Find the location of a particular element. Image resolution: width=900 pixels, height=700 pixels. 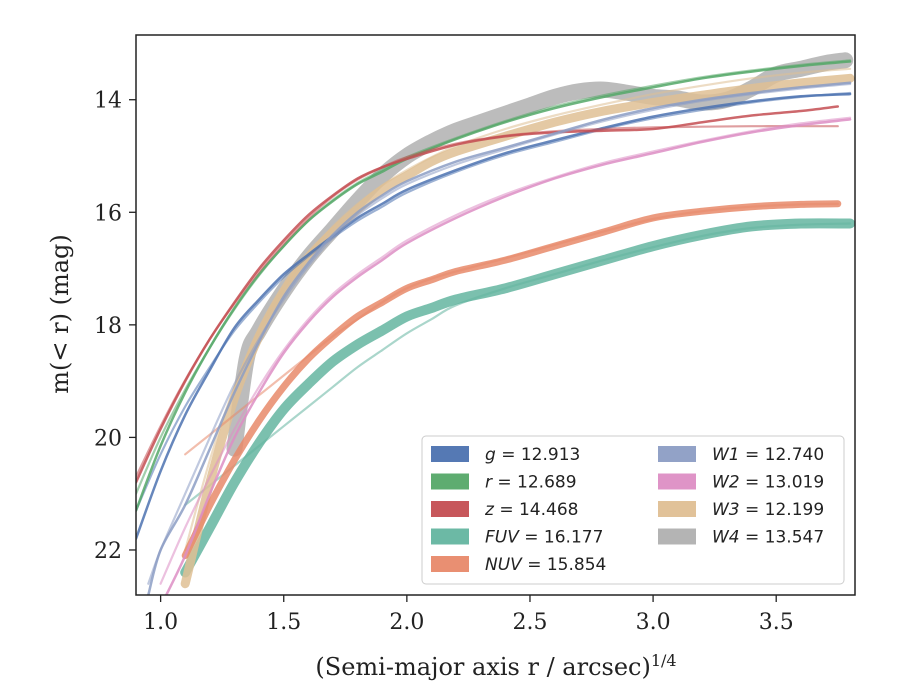

legend-label: r = 12.689 is located at coordinates (531, 483).